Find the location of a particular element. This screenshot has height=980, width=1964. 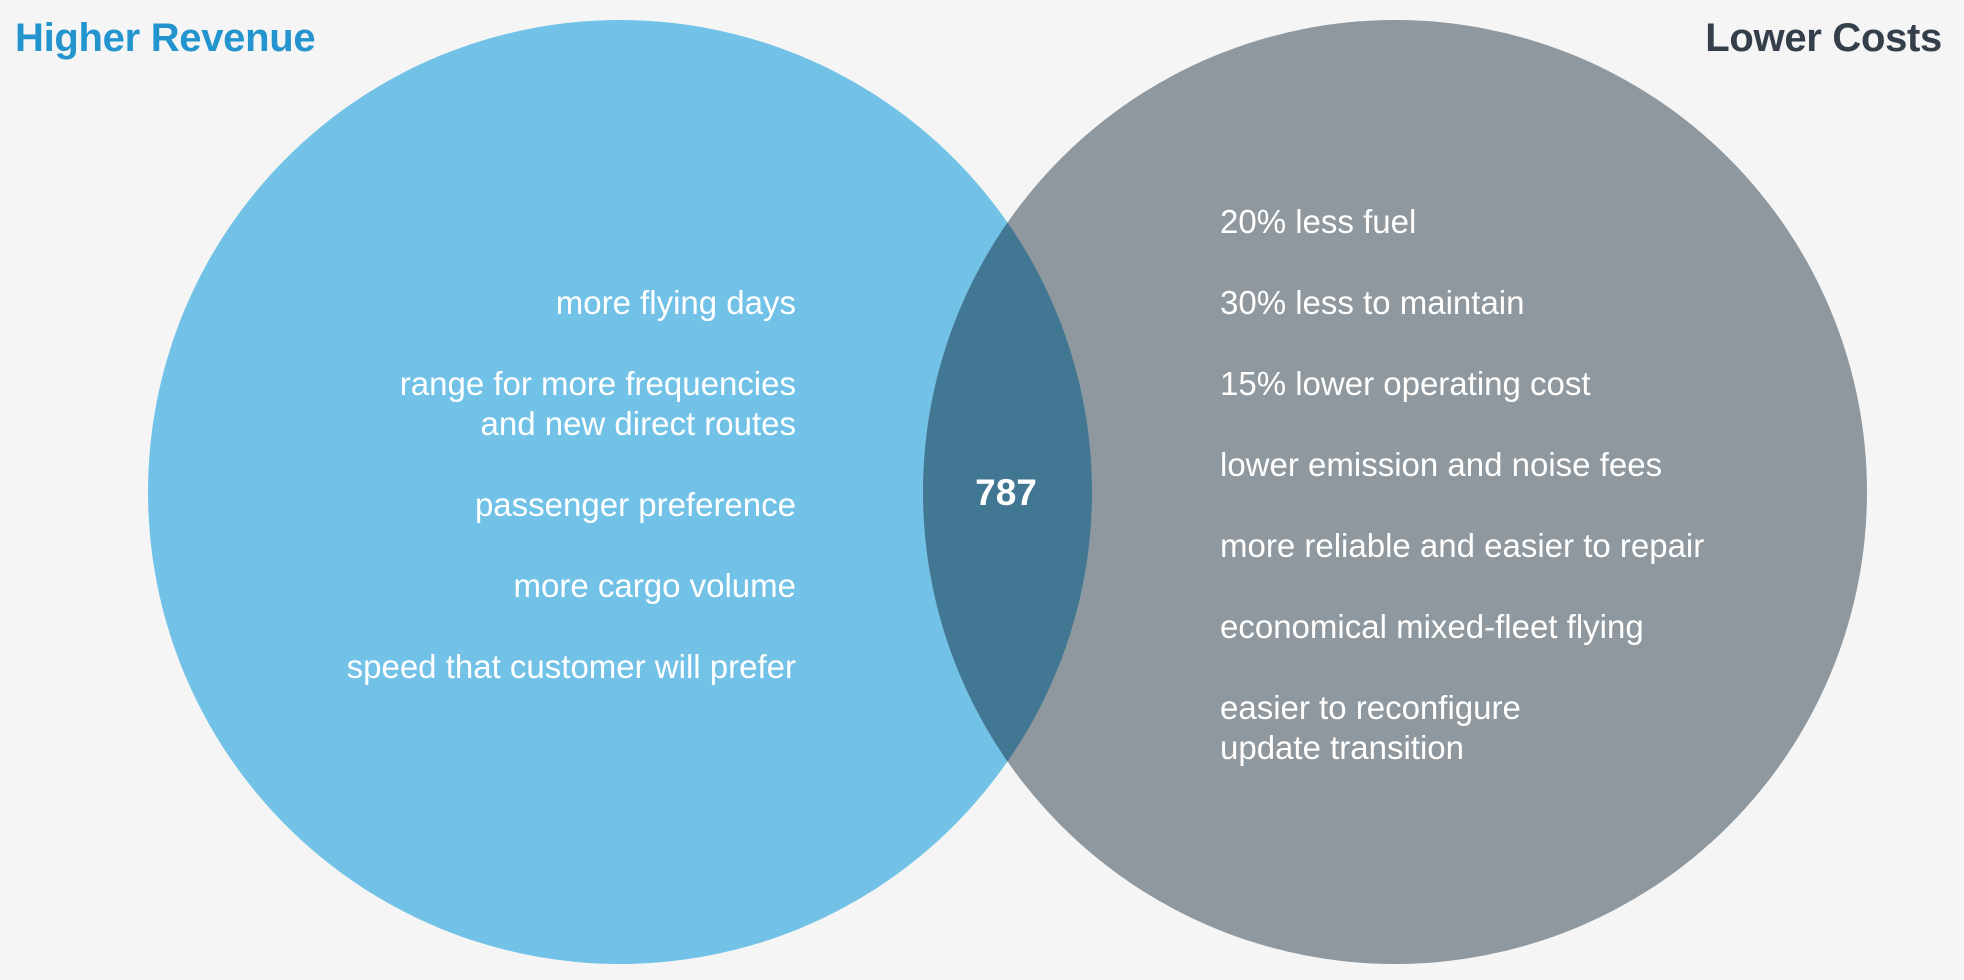

cost-benefit-item: easier to reconfigure update transition is located at coordinates (1462, 728).